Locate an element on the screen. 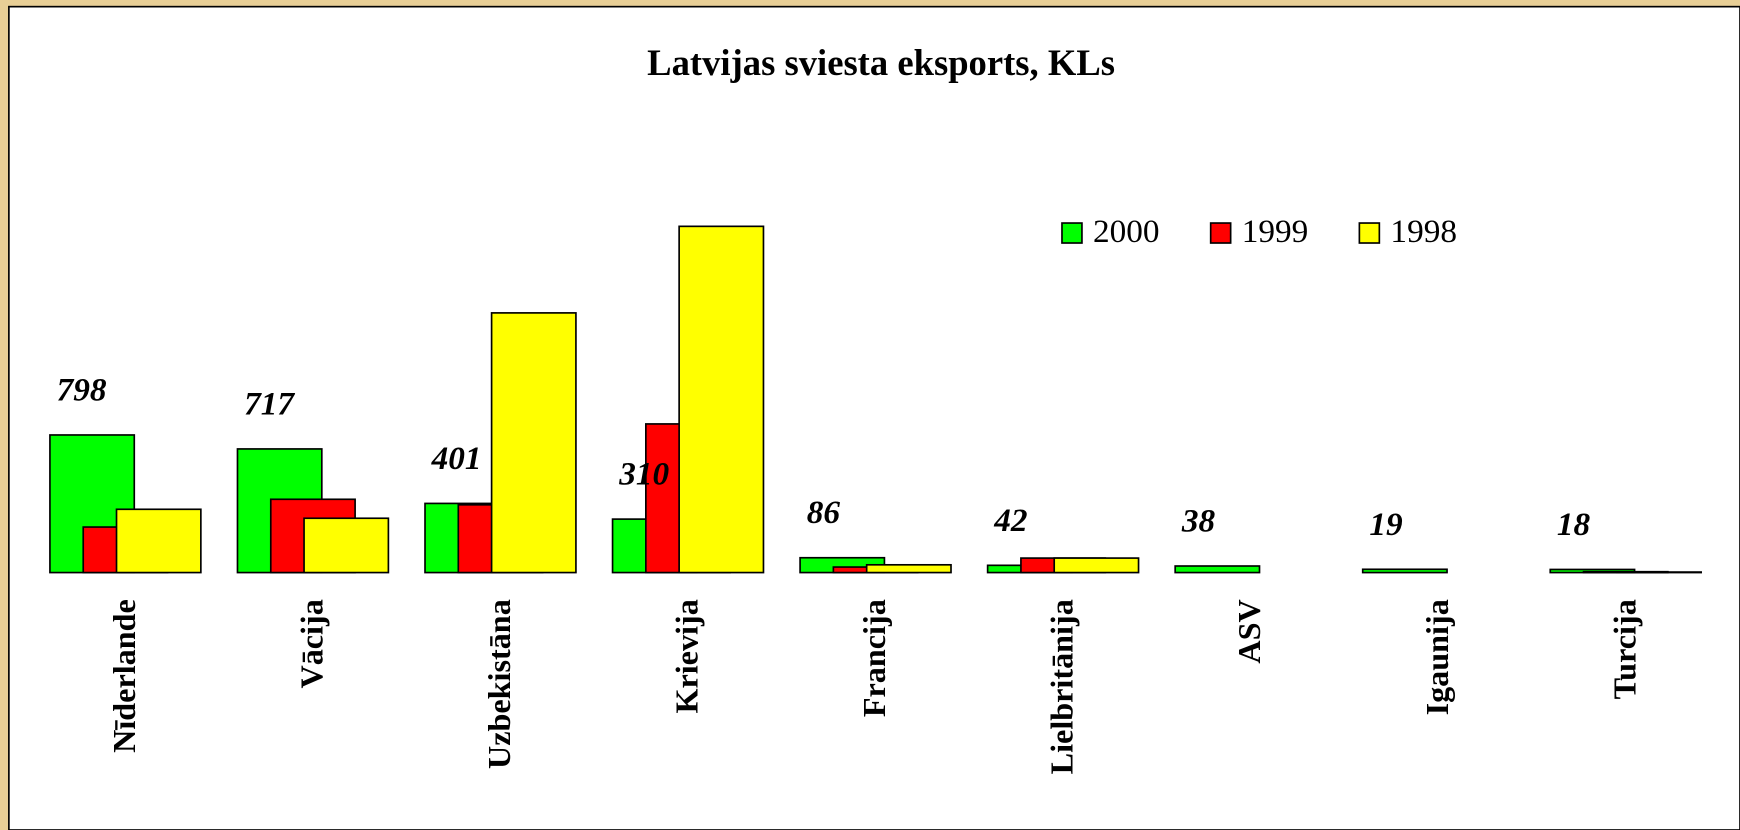  x-tick-label: Uzbekistāna is located at coordinates (499, 684).